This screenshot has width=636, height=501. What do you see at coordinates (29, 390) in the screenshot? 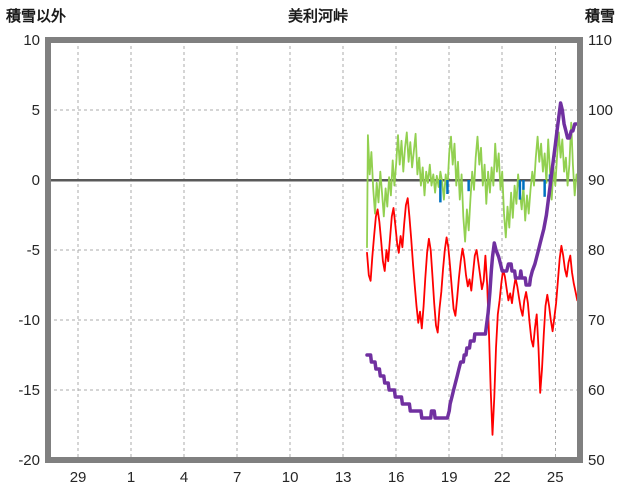
I see `left-axis-tick-label: -15` at bounding box center [29, 390].